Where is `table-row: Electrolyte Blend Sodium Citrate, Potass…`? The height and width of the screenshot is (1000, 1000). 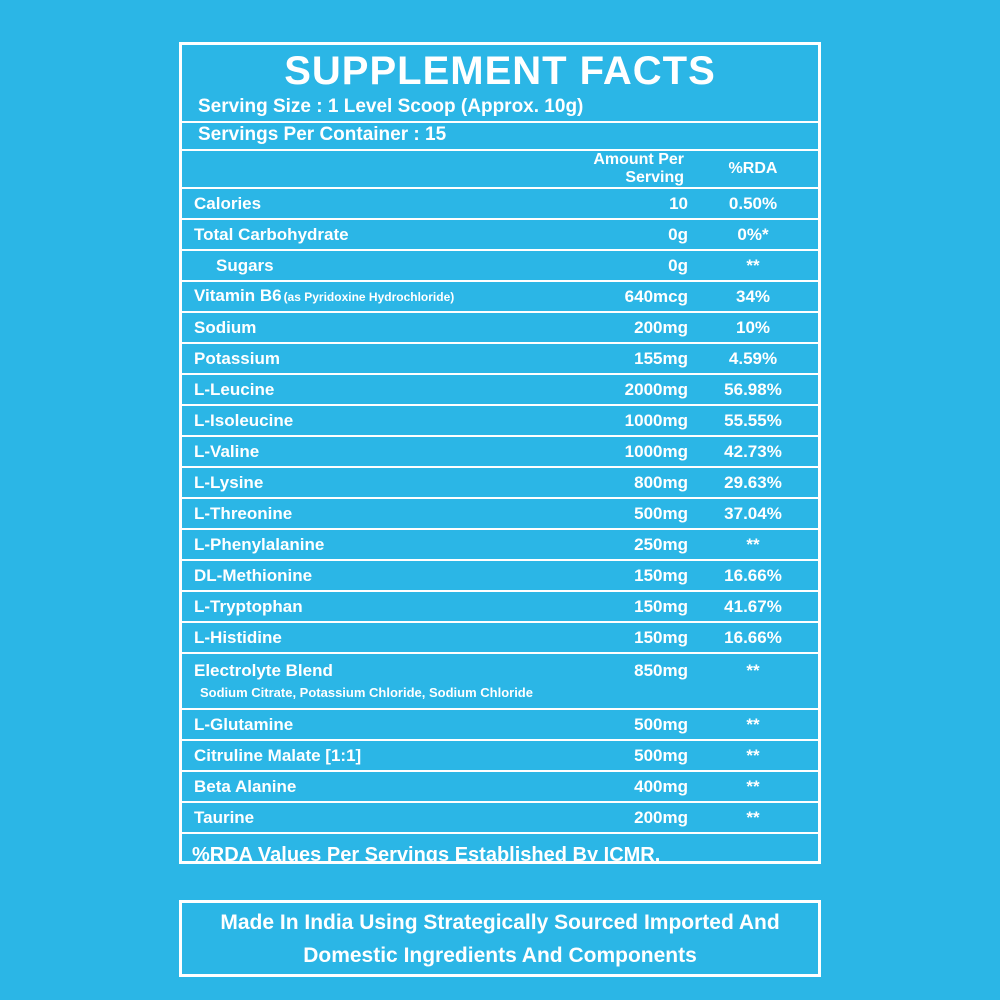 table-row: Electrolyte Blend Sodium Citrate, Potass… is located at coordinates (500, 682).